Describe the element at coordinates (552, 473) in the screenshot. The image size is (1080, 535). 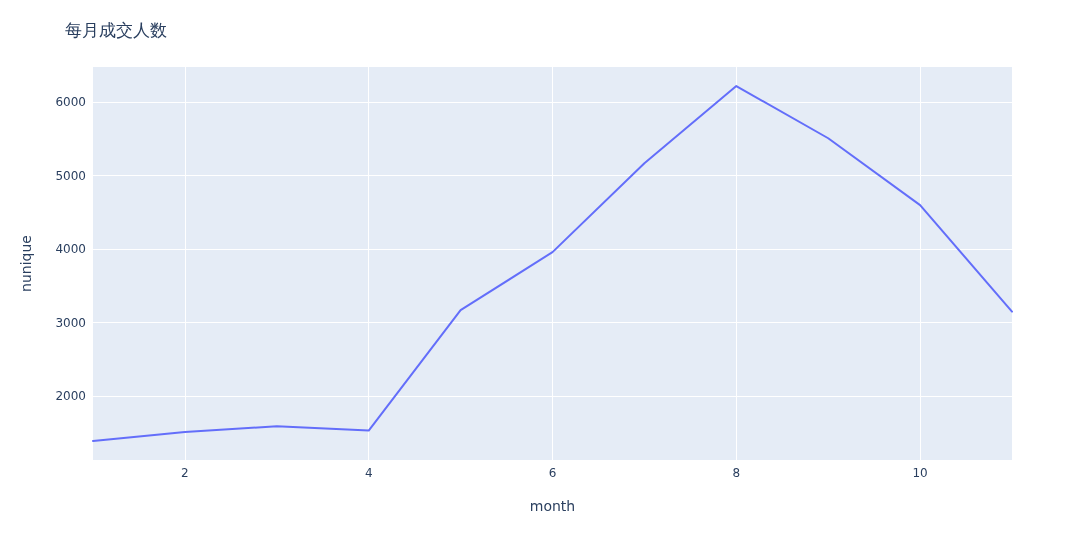
I see `x-tick-label: 6` at that location.